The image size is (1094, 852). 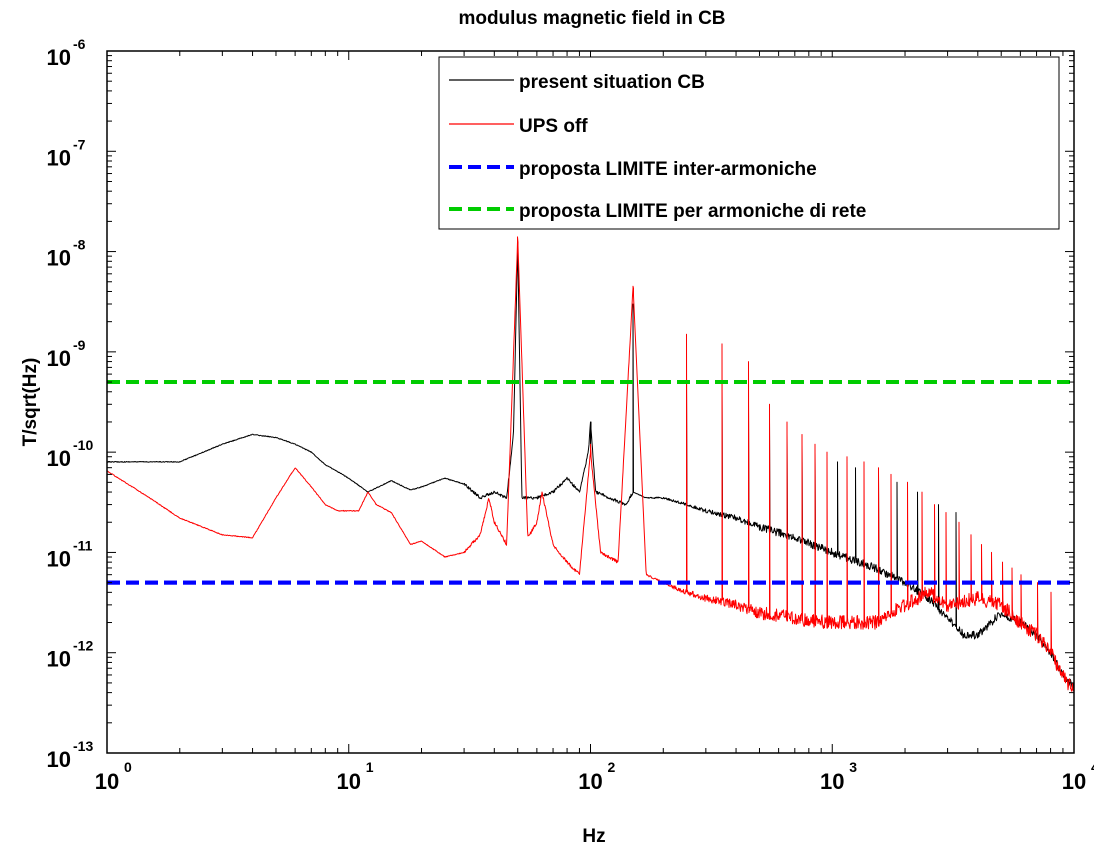 I want to click on legend-label-present-situation: present situation CB, so click(x=612, y=82).